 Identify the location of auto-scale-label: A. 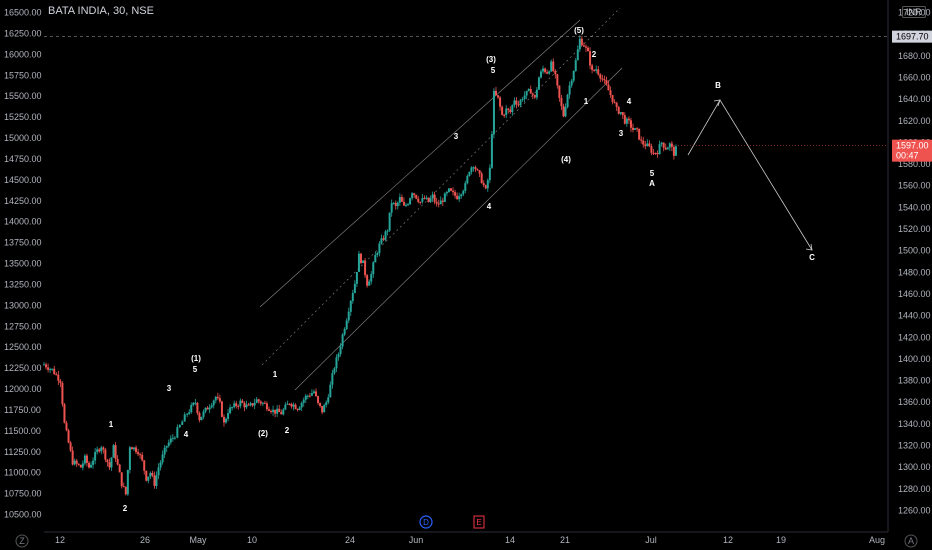
(911, 541).